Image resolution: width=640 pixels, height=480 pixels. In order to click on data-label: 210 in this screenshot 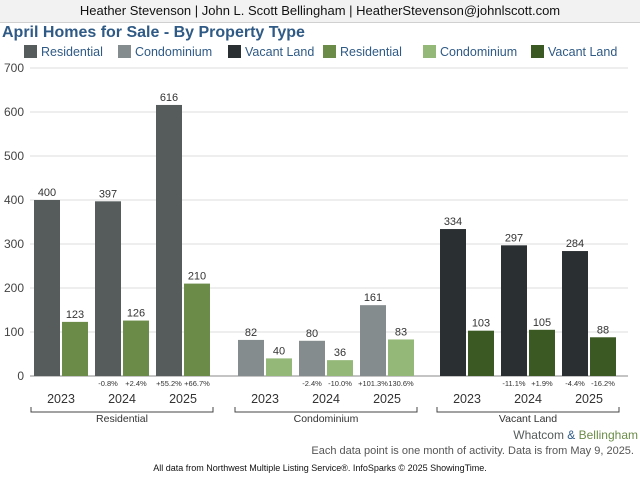, I will do `click(197, 277)`.